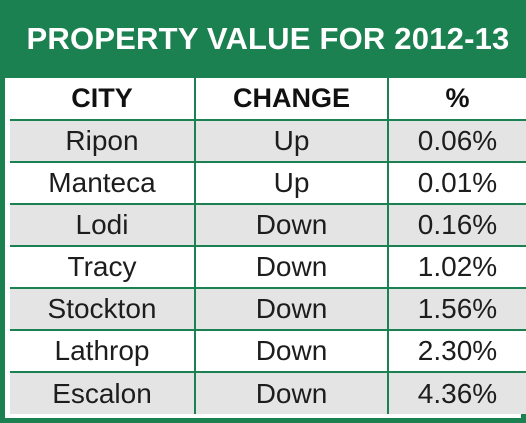 Image resolution: width=526 pixels, height=423 pixels. I want to click on table-row: Manteca Up 0.01%, so click(268, 183).